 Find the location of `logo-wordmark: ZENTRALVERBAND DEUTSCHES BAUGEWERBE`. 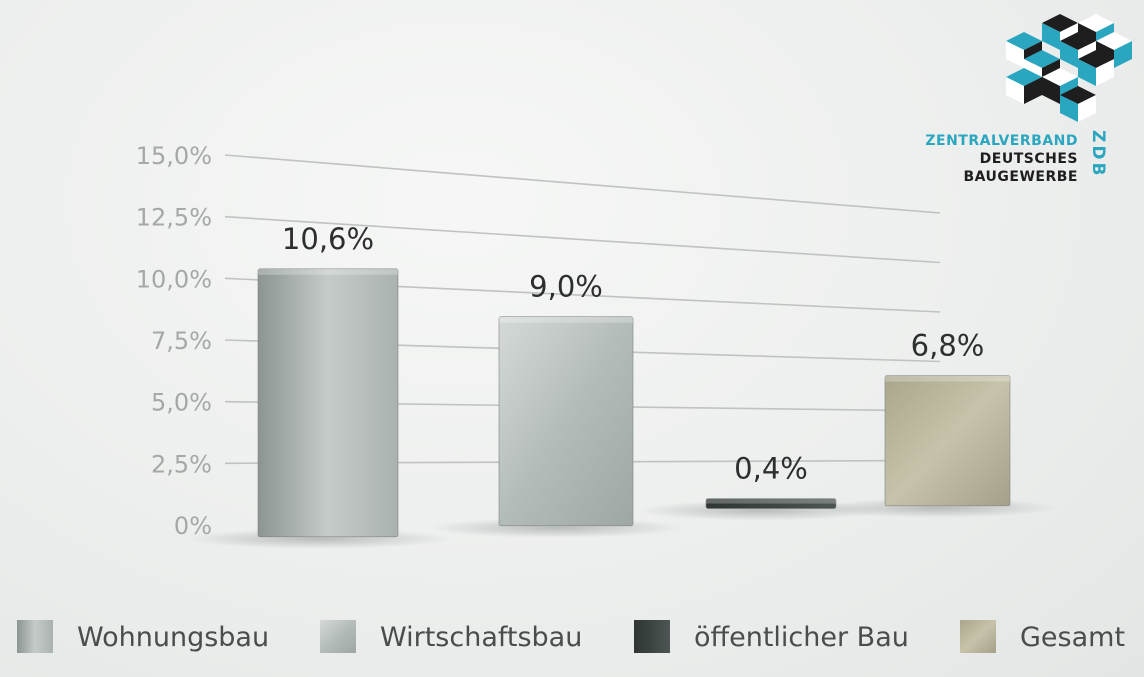

logo-wordmark: ZENTRALVERBAND DEUTSCHES BAUGEWERBE is located at coordinates (1001, 159).